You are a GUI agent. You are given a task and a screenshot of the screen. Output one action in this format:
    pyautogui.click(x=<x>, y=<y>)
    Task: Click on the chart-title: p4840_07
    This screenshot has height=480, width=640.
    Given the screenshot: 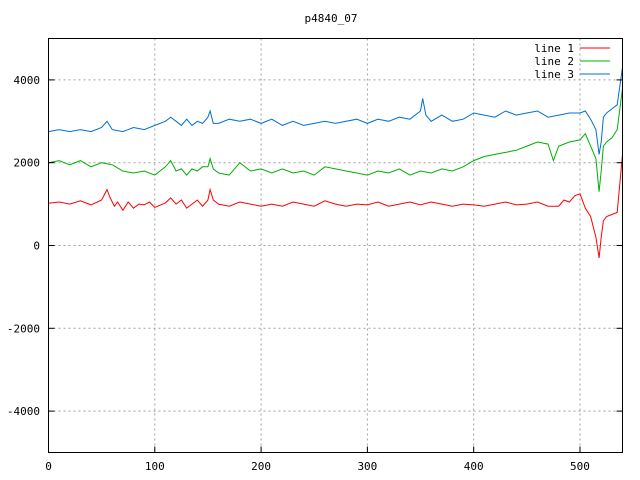 What is the action you would take?
    pyautogui.click(x=331, y=18)
    